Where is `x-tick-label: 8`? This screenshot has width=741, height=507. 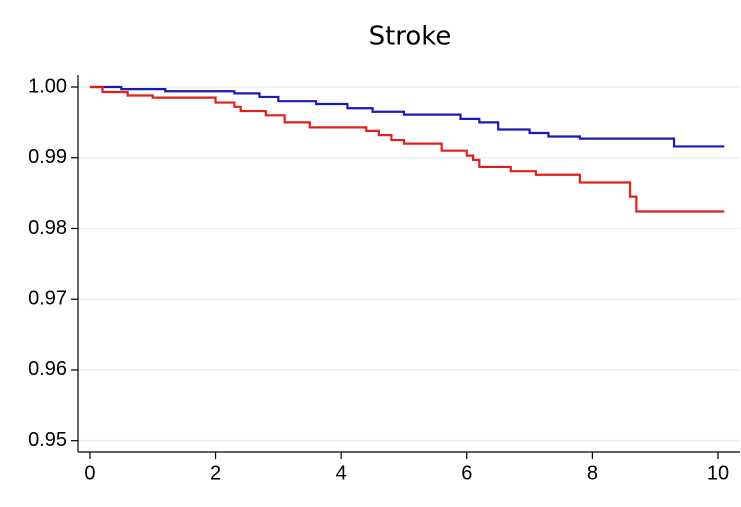 x-tick-label: 8 is located at coordinates (592, 473).